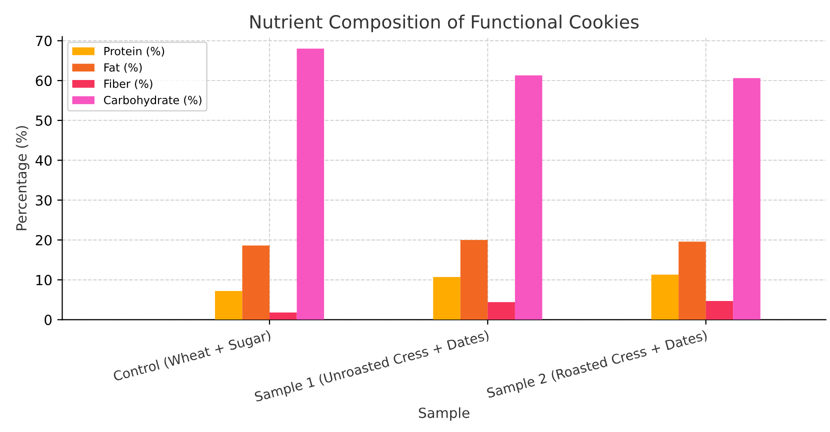  Describe the element at coordinates (44, 240) in the screenshot. I see `y-tick-label: 20` at that location.